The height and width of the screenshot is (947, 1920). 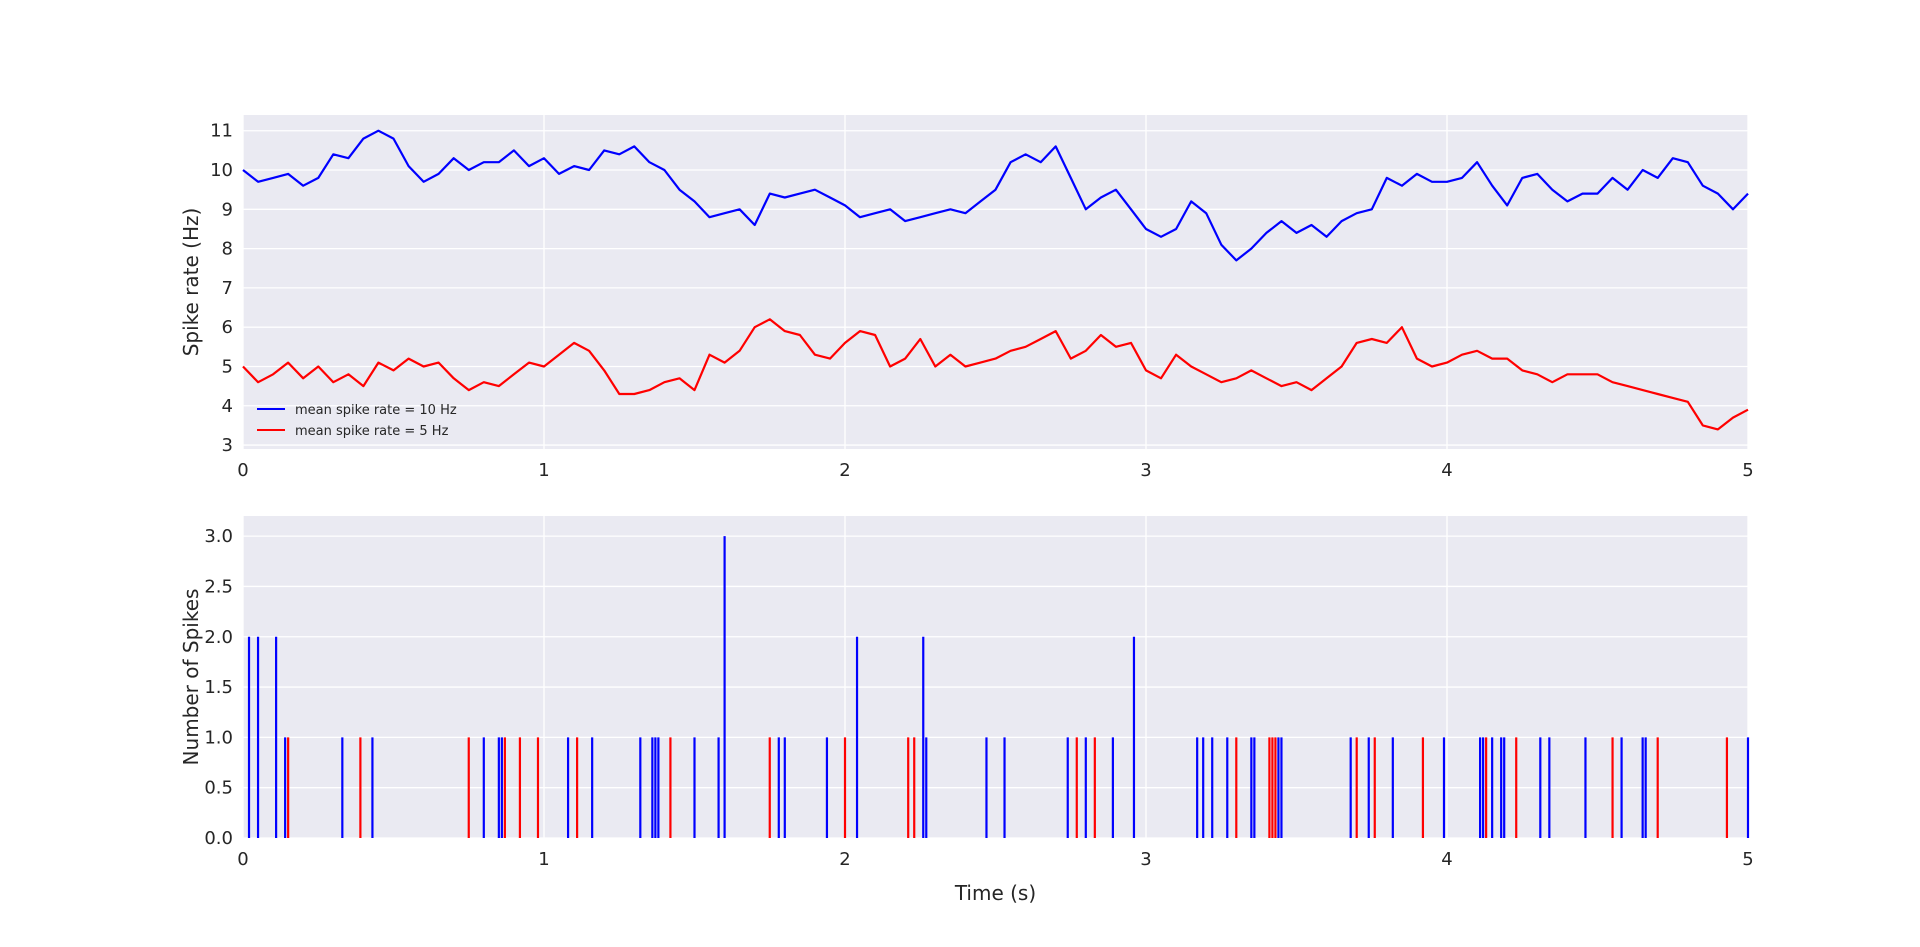 I want to click on bottom-y-tick-label: 3.0, so click(x=218, y=536).